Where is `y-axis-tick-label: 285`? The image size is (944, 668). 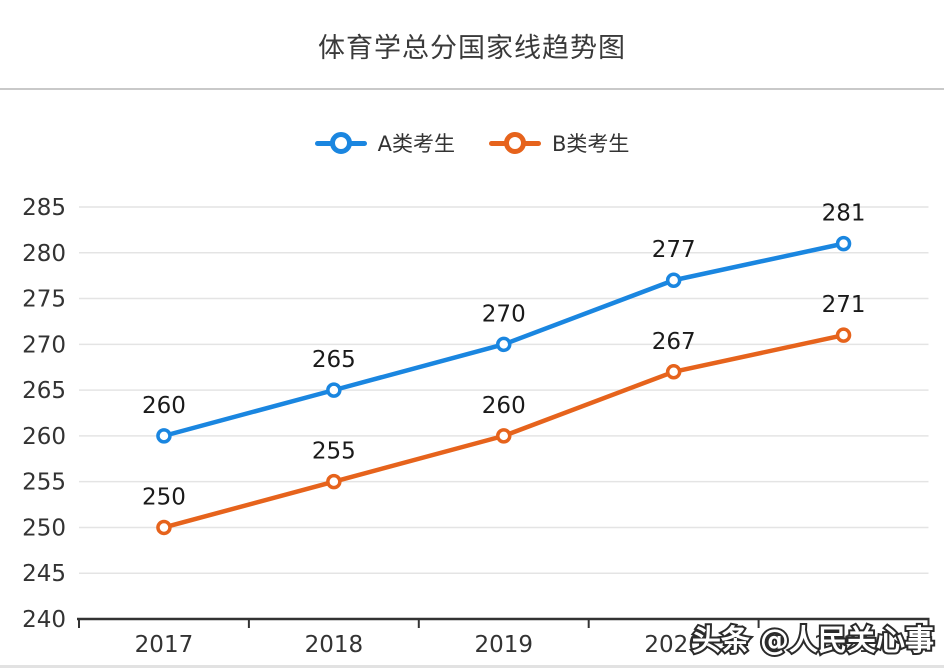 y-axis-tick-label: 285 is located at coordinates (44, 208).